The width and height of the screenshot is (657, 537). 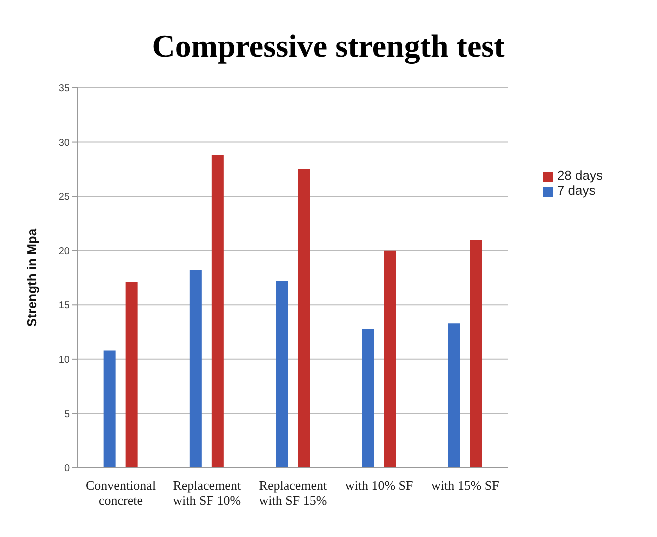 What do you see at coordinates (32, 278) in the screenshot?
I see `y-axis-title: Strength in Mpa` at bounding box center [32, 278].